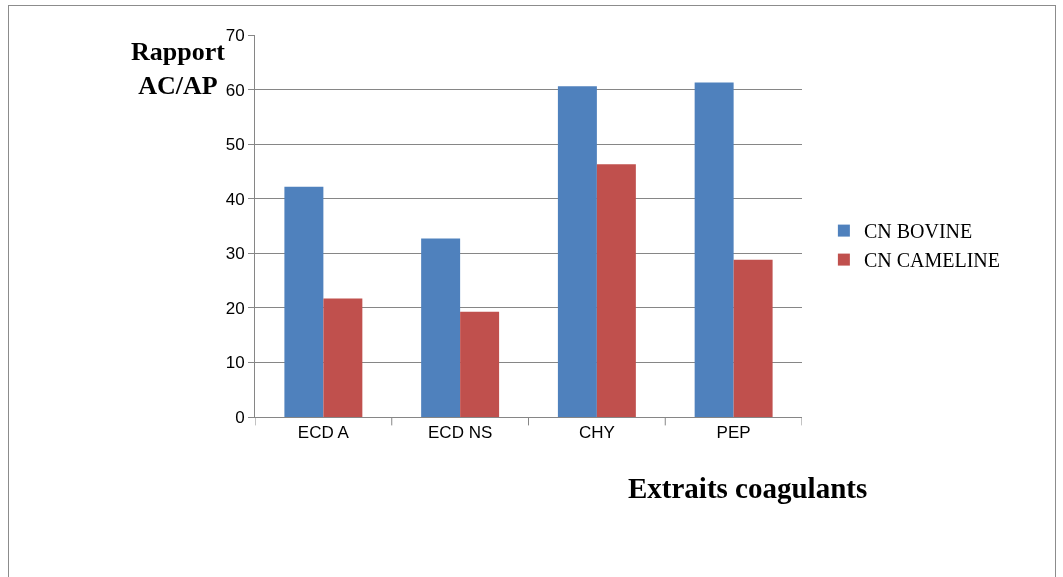 The image size is (1063, 577). What do you see at coordinates (596, 433) in the screenshot?
I see `x-tick-label: CHY` at bounding box center [596, 433].